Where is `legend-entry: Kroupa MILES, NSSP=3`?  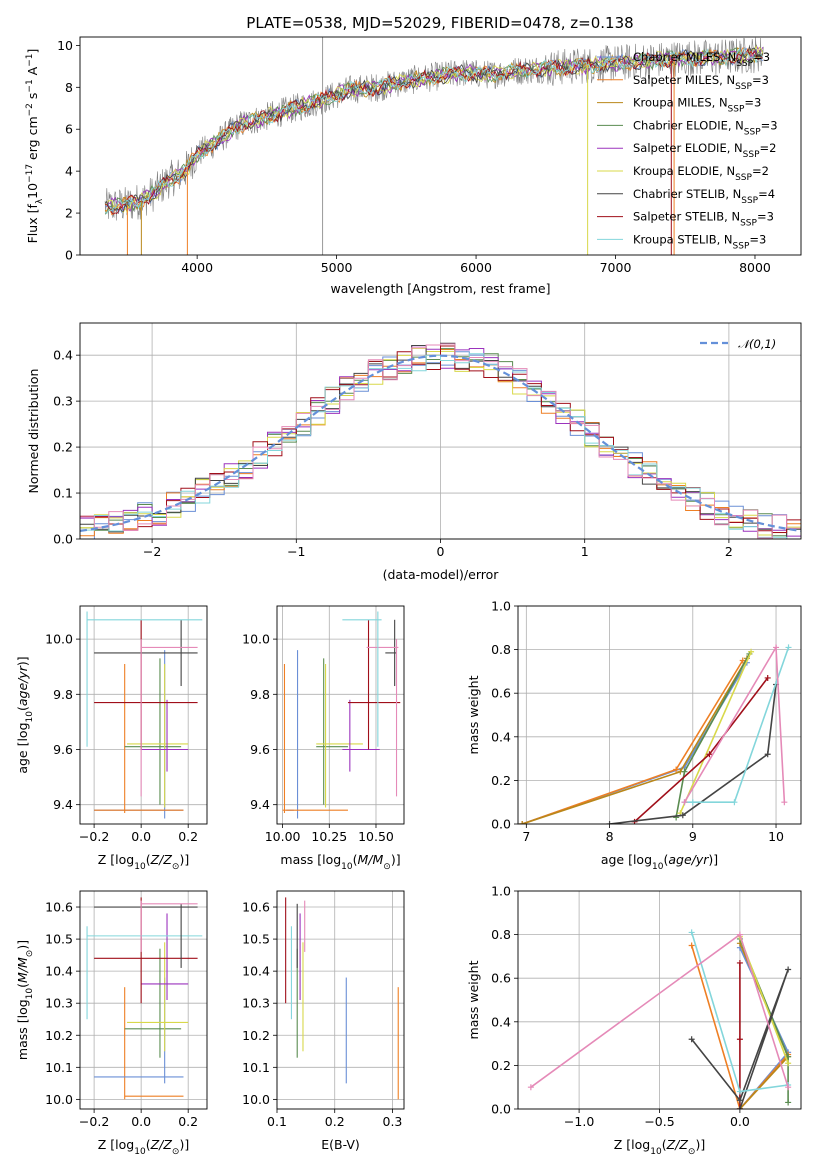 legend-entry: Kroupa MILES, NSSP=3 is located at coordinates (697, 105).